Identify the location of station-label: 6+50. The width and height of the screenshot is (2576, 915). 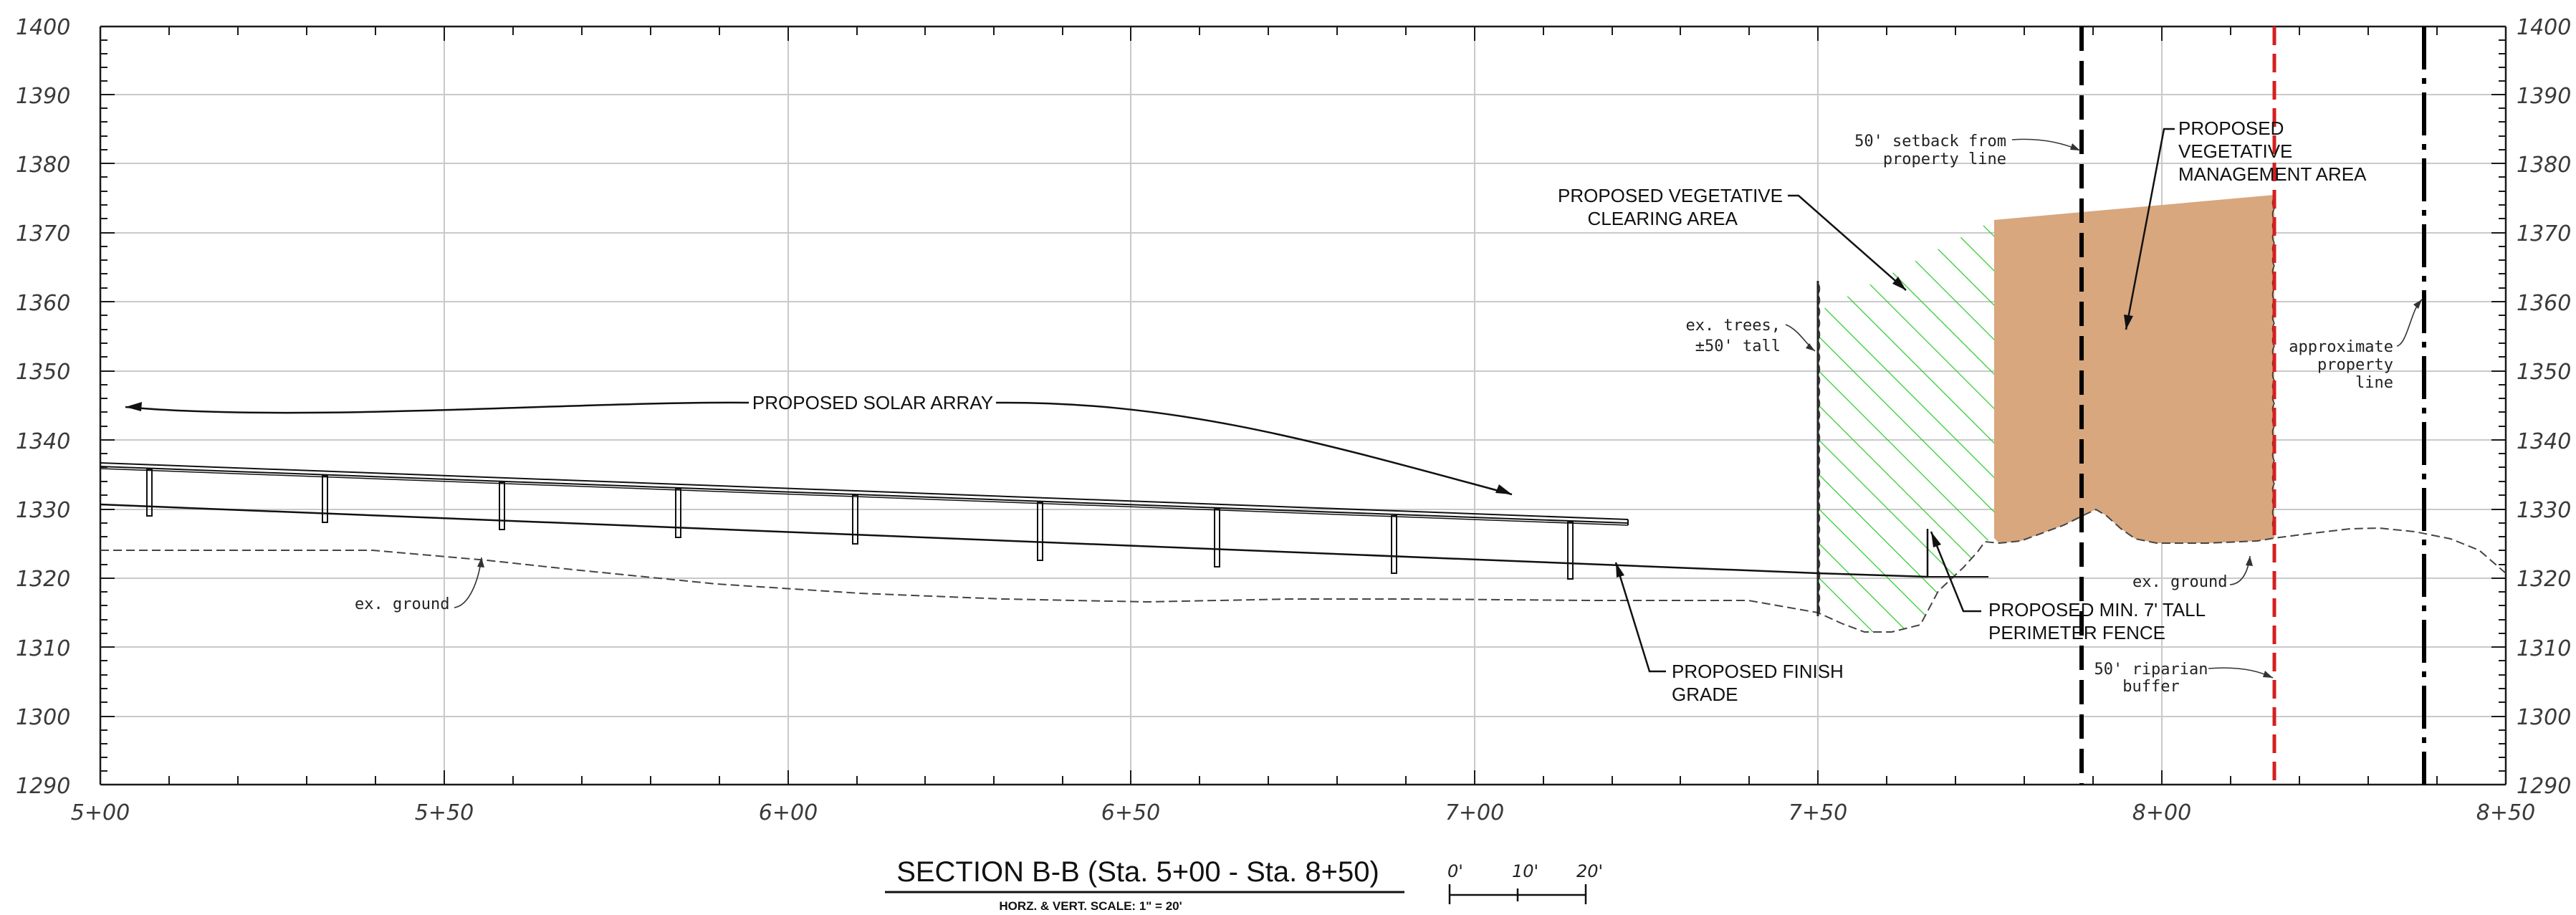
(1130, 812).